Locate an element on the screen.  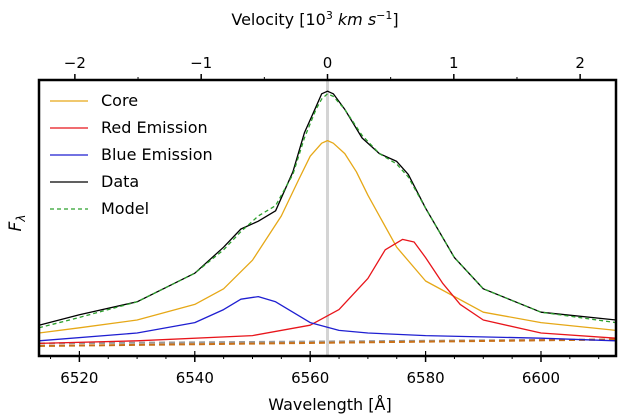
top-tick-label: −2 is located at coordinates (75, 63).